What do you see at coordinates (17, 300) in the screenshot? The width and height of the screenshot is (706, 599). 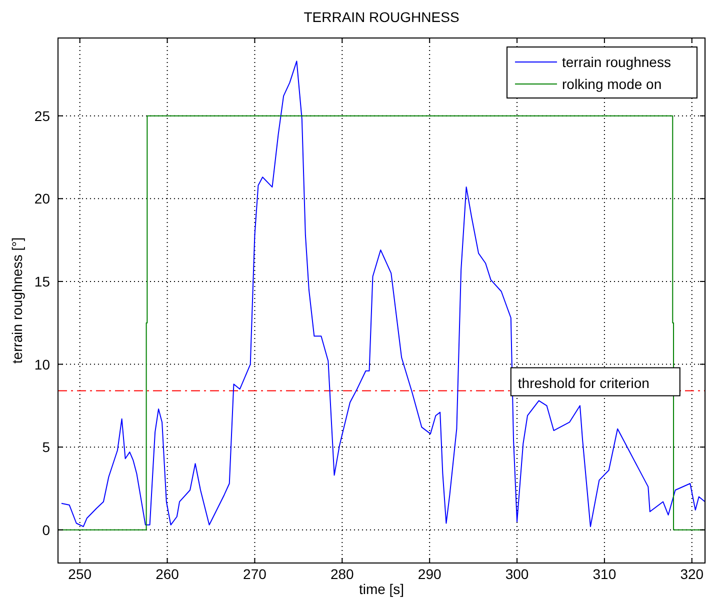 I see `y-axis-title: terrain roughness [°]` at bounding box center [17, 300].